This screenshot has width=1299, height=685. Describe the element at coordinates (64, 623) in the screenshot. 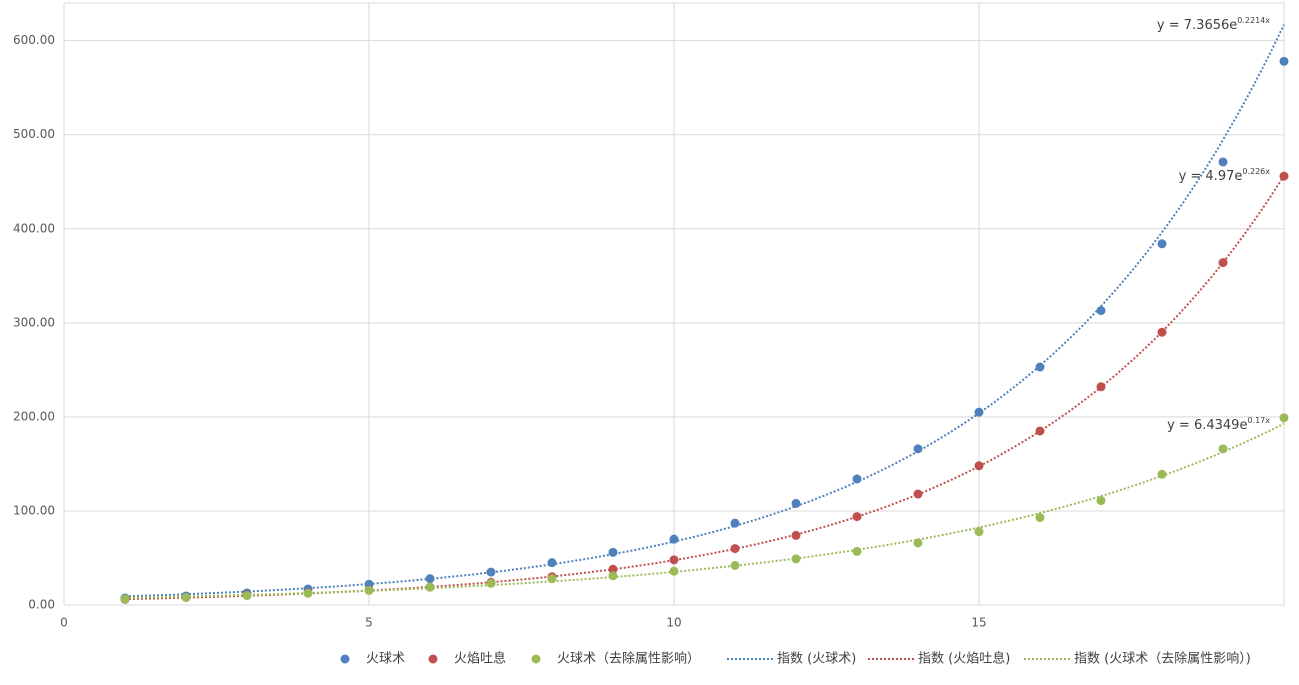

I see `x-tick-label: 0` at that location.